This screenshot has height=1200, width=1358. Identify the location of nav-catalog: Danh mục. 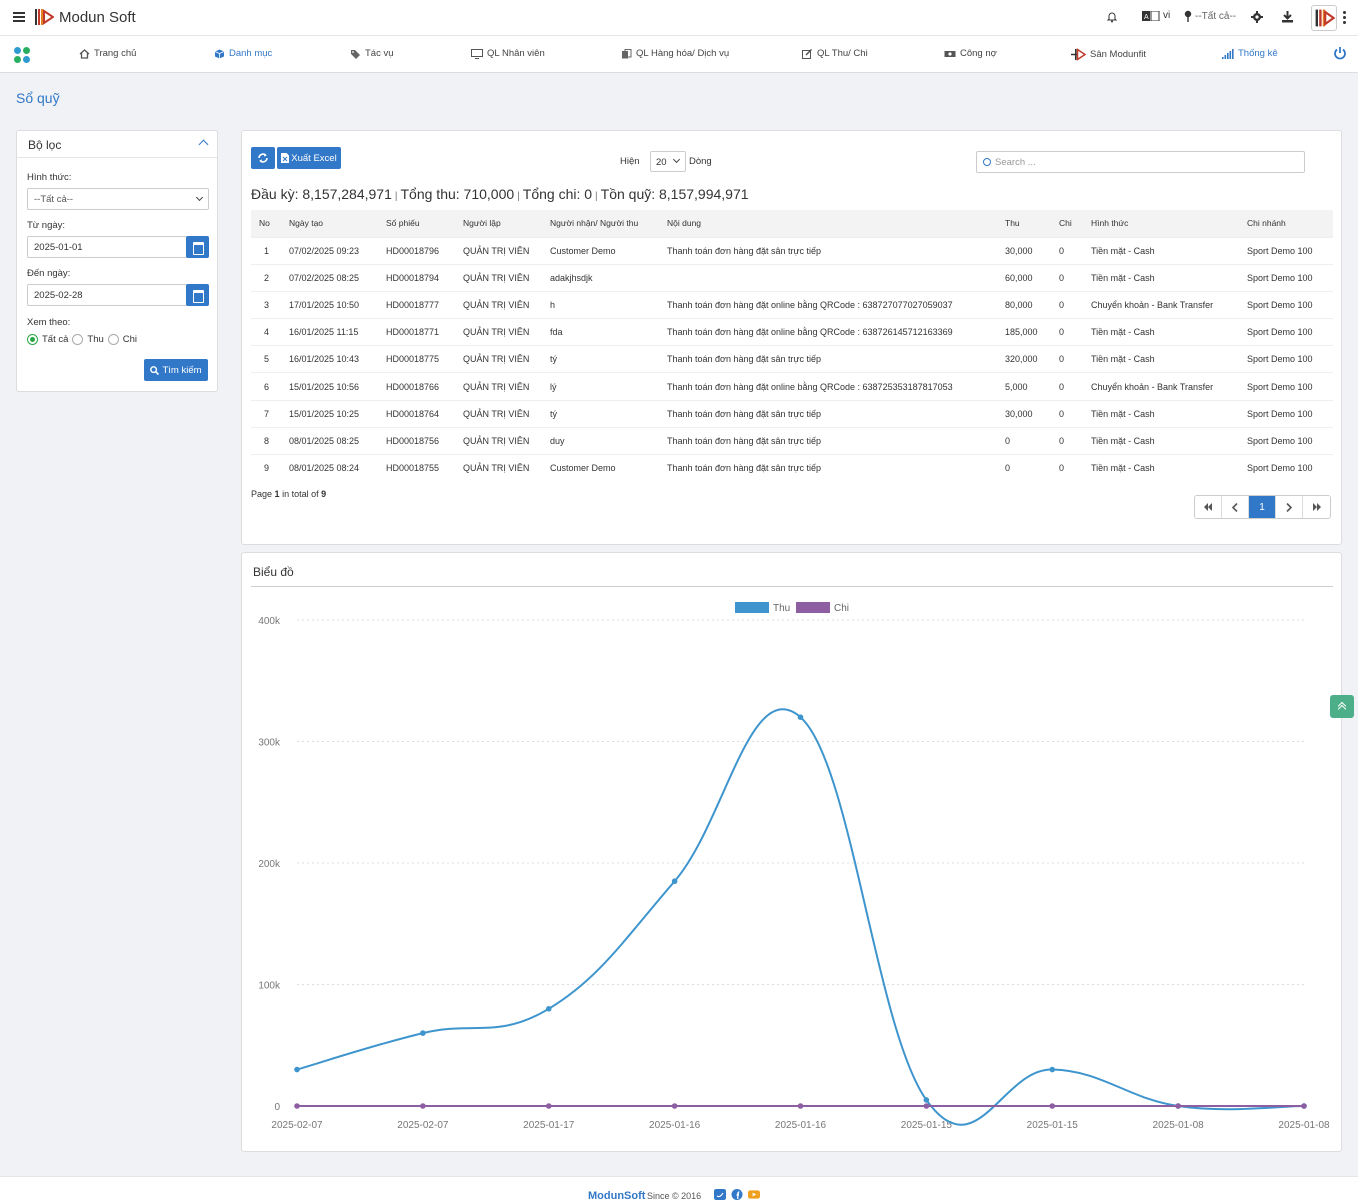
(243, 53).